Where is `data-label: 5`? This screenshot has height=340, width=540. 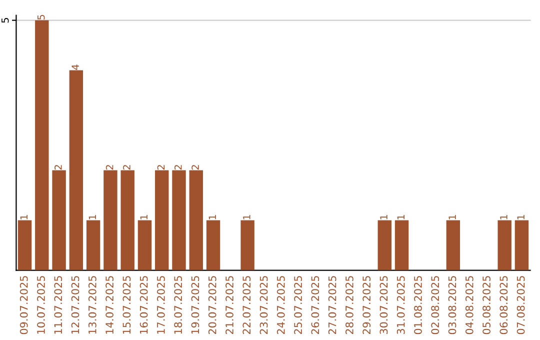
data-label: 5 is located at coordinates (41, 17).